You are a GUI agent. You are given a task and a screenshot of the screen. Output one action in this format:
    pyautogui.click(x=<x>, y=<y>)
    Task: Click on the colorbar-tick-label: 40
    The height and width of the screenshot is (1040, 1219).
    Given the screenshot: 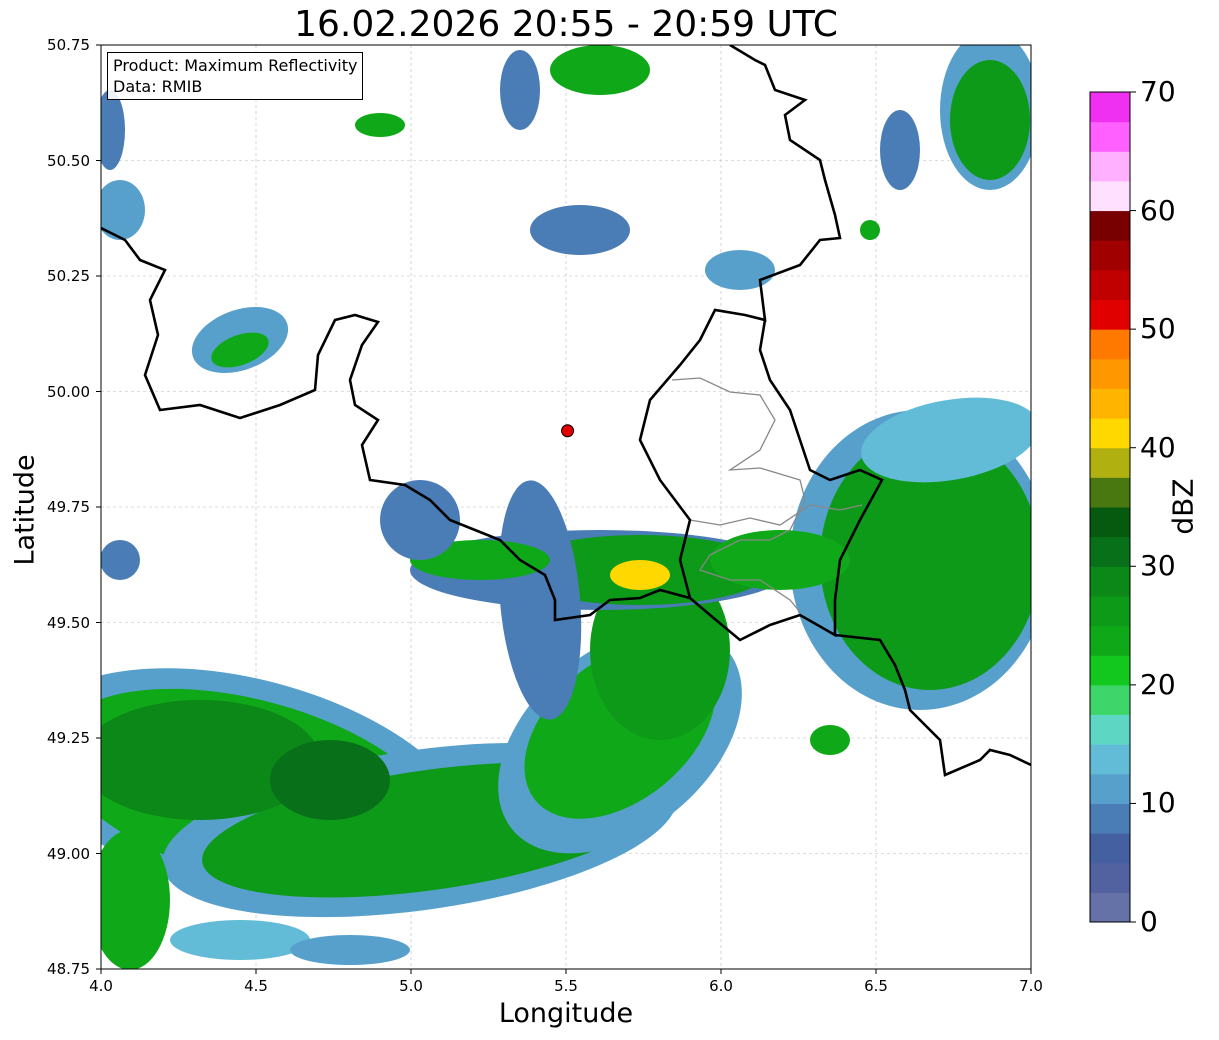 What is the action you would take?
    pyautogui.click(x=1158, y=447)
    